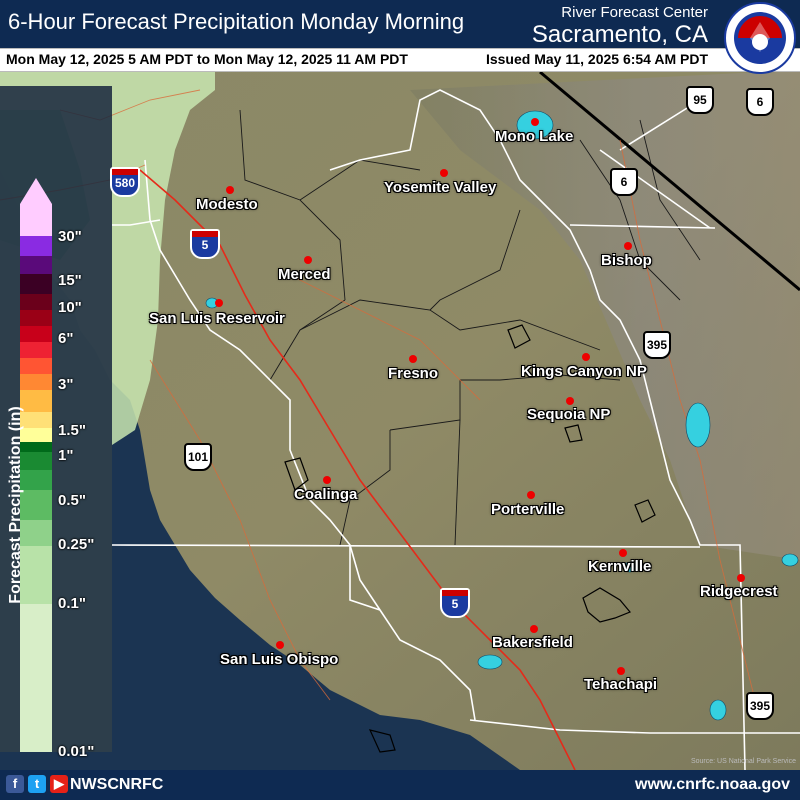 The image size is (800, 800). I want to click on legend-label: 0.5", so click(72, 500).